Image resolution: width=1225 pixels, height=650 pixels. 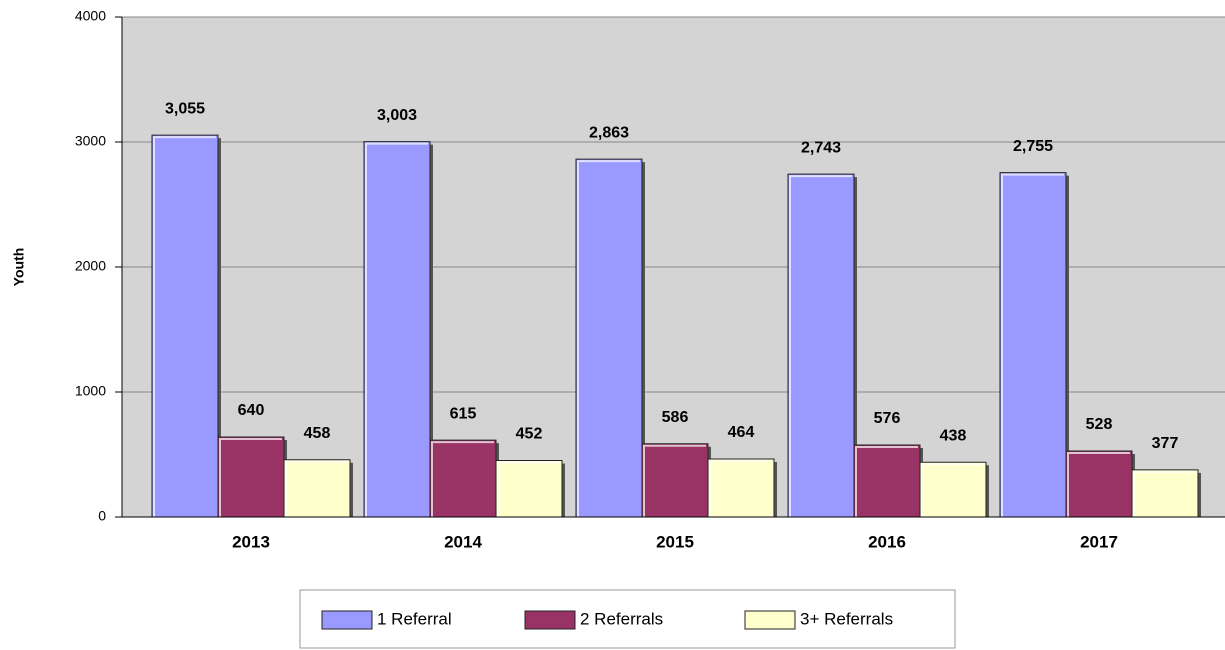 I want to click on x-tick-label: 2016, so click(x=887, y=541).